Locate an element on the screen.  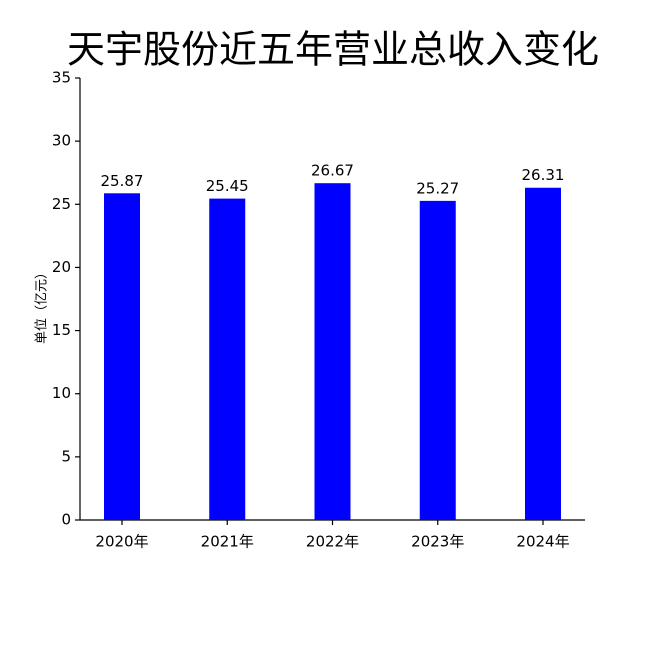
x-tick-label: 2020年 is located at coordinates (121, 542).